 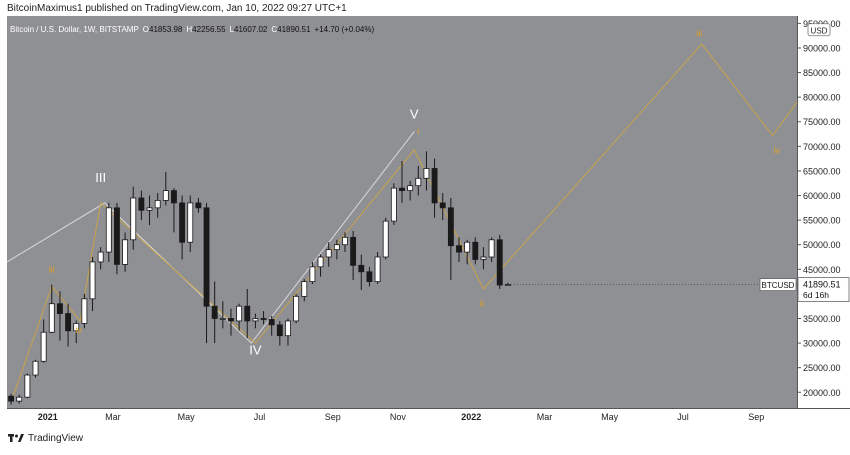 I want to click on close-value: 41890.51, so click(x=294, y=29).